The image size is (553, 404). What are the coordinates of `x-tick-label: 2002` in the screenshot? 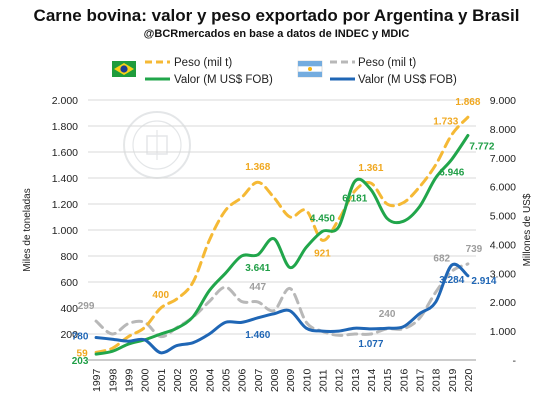 It's located at (178, 380).